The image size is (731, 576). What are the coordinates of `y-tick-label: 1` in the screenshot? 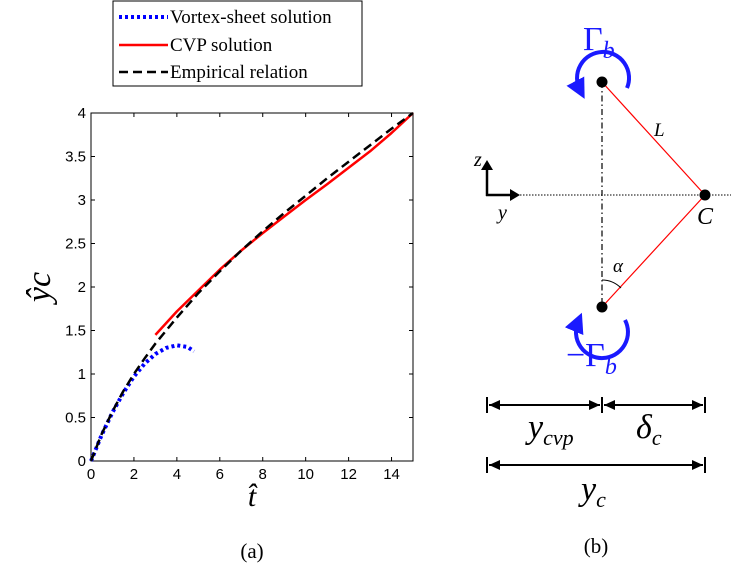 It's located at (82, 374).